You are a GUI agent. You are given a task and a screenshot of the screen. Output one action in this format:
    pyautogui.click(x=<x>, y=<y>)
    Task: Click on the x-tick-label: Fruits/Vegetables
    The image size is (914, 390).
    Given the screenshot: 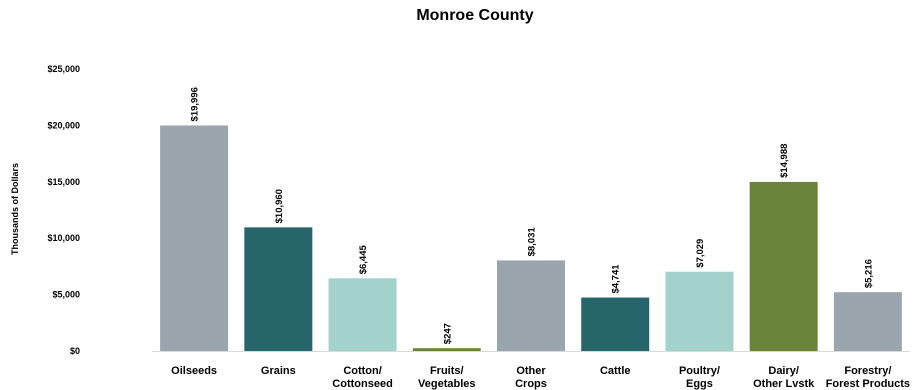 What is the action you would take?
    pyautogui.click(x=446, y=377)
    